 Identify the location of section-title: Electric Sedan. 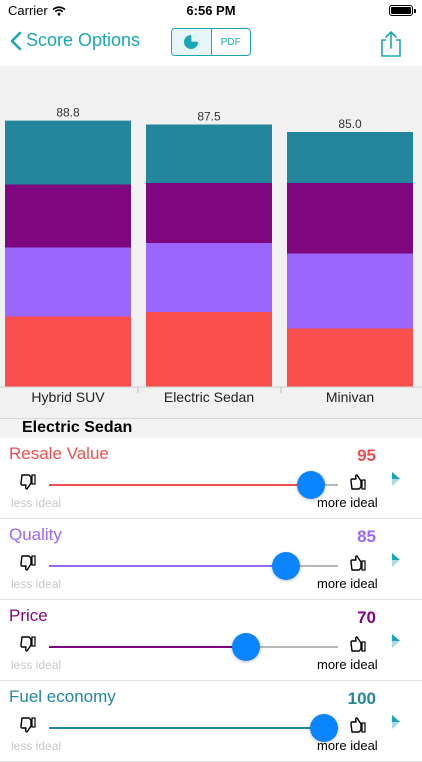
(77, 427).